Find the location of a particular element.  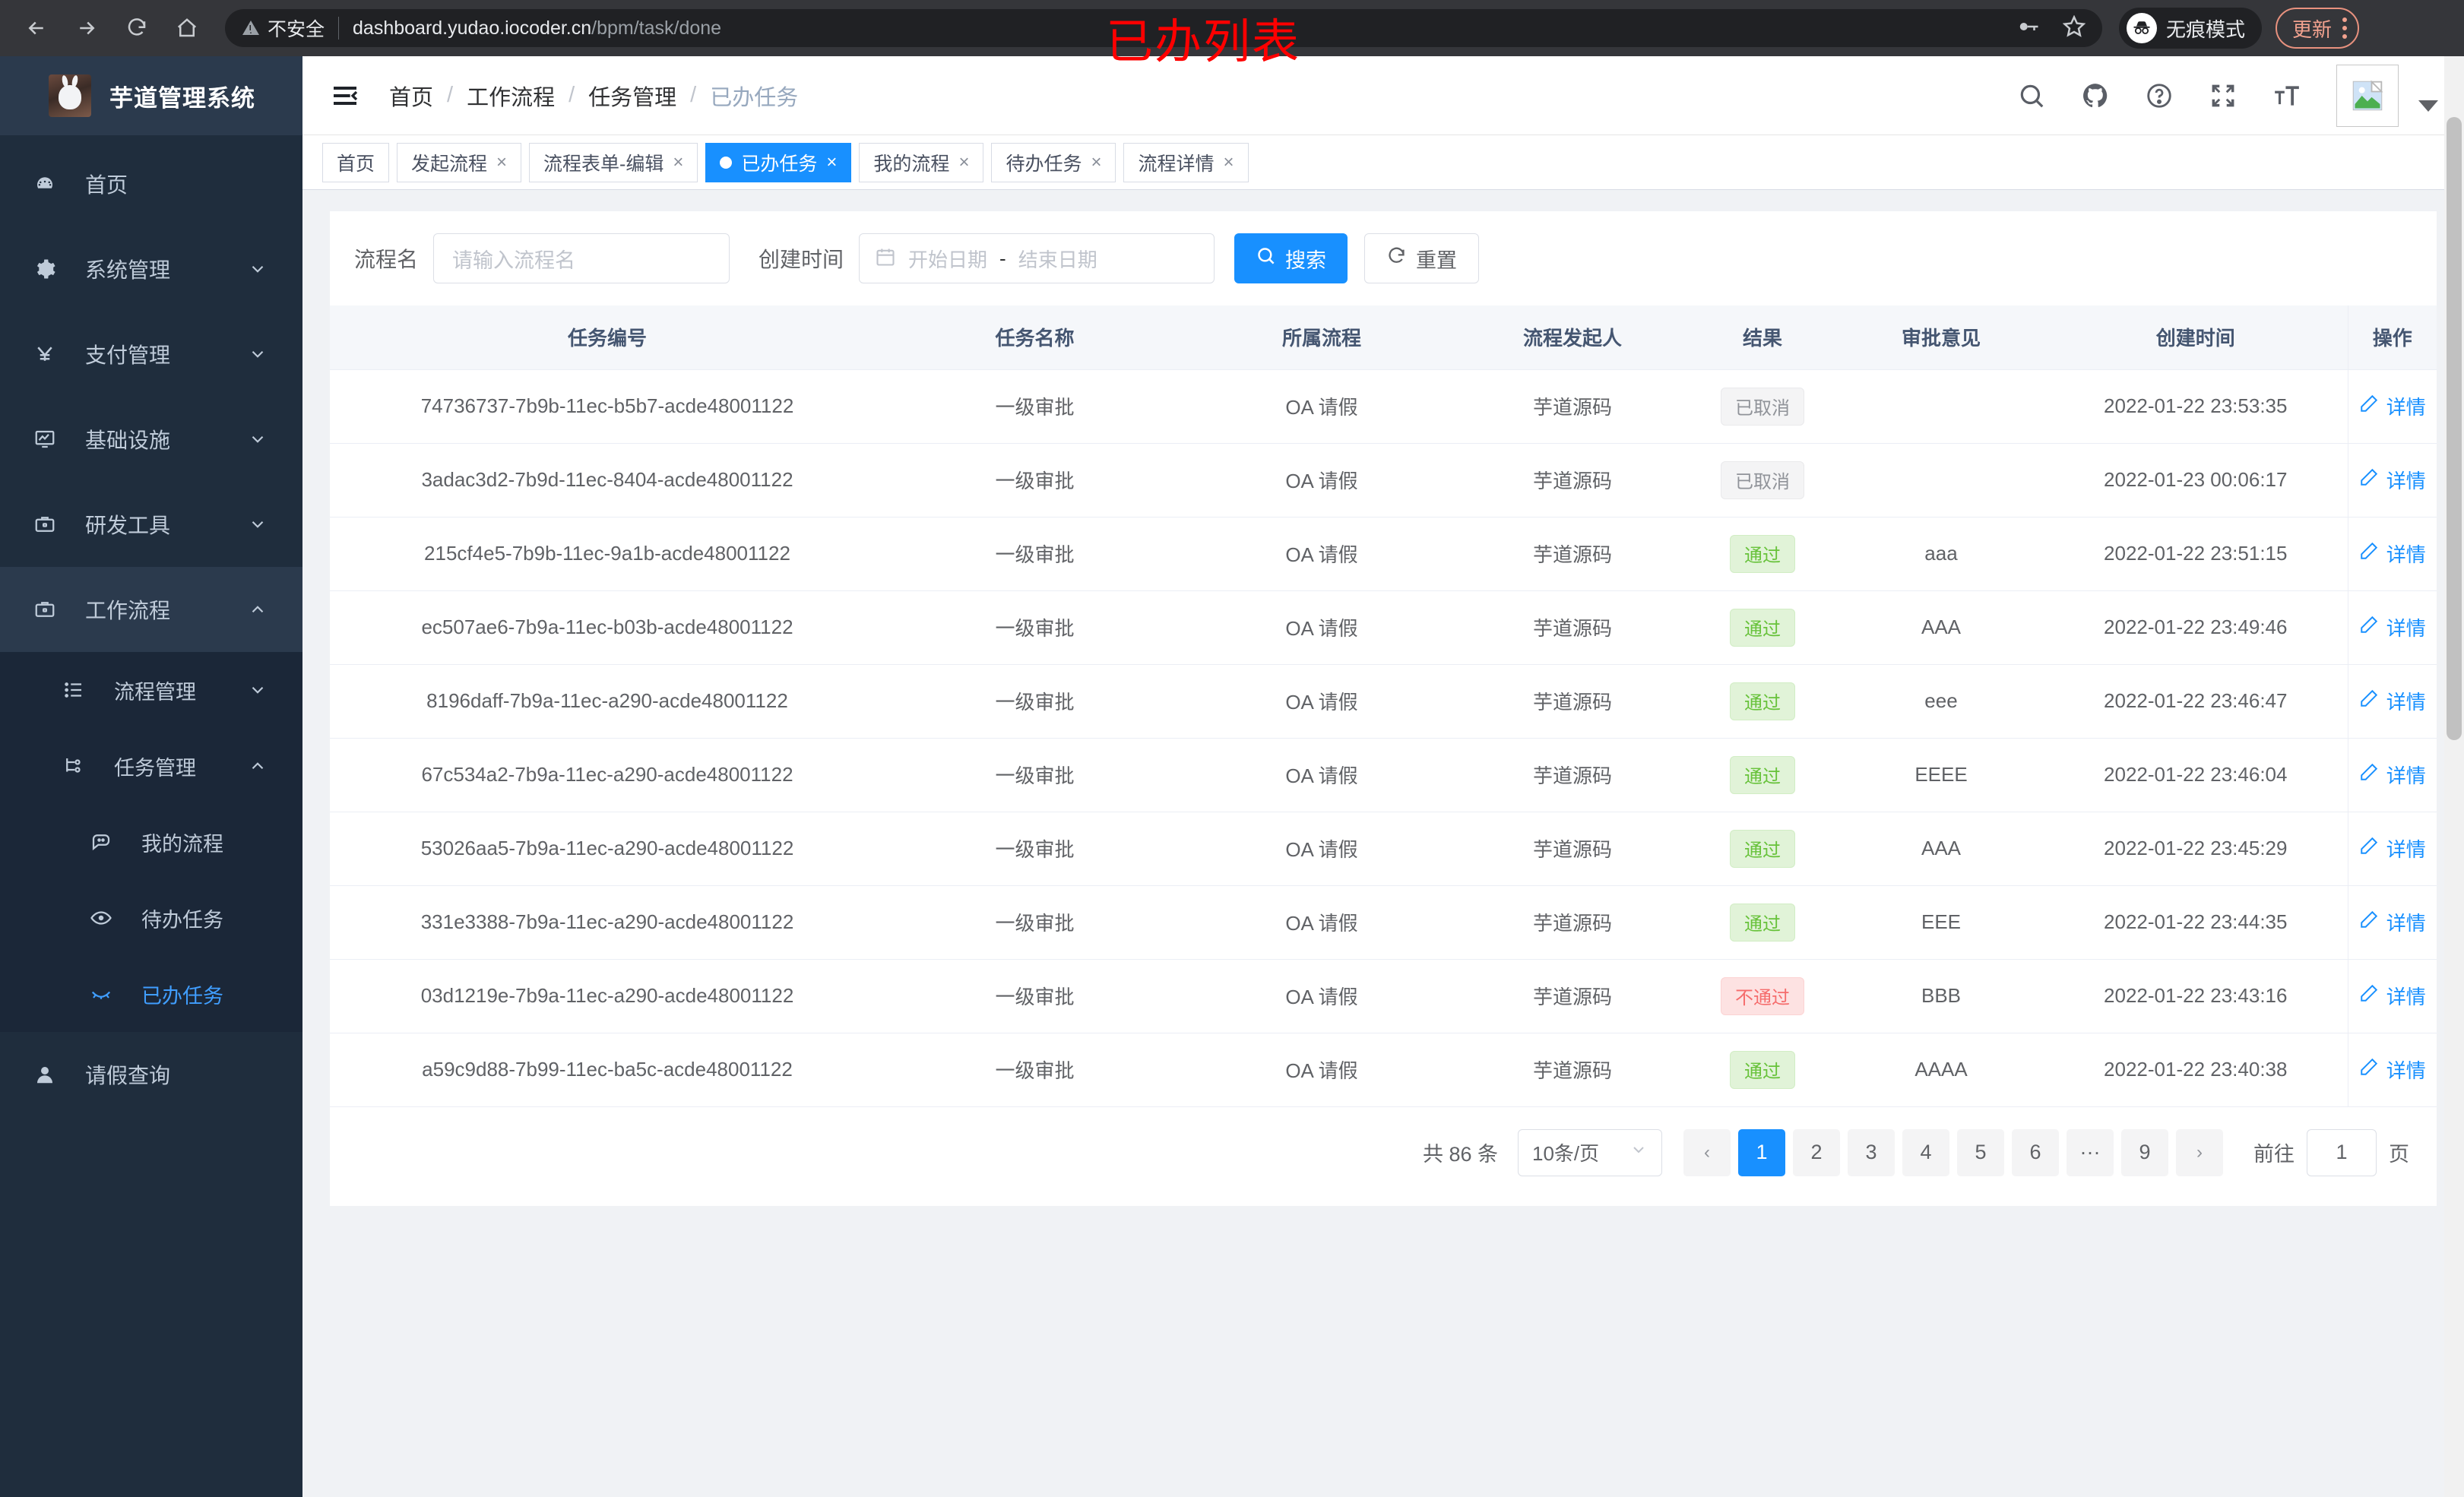

create-time-range-picker: 开始日期 - 结束日期 is located at coordinates (1037, 258).